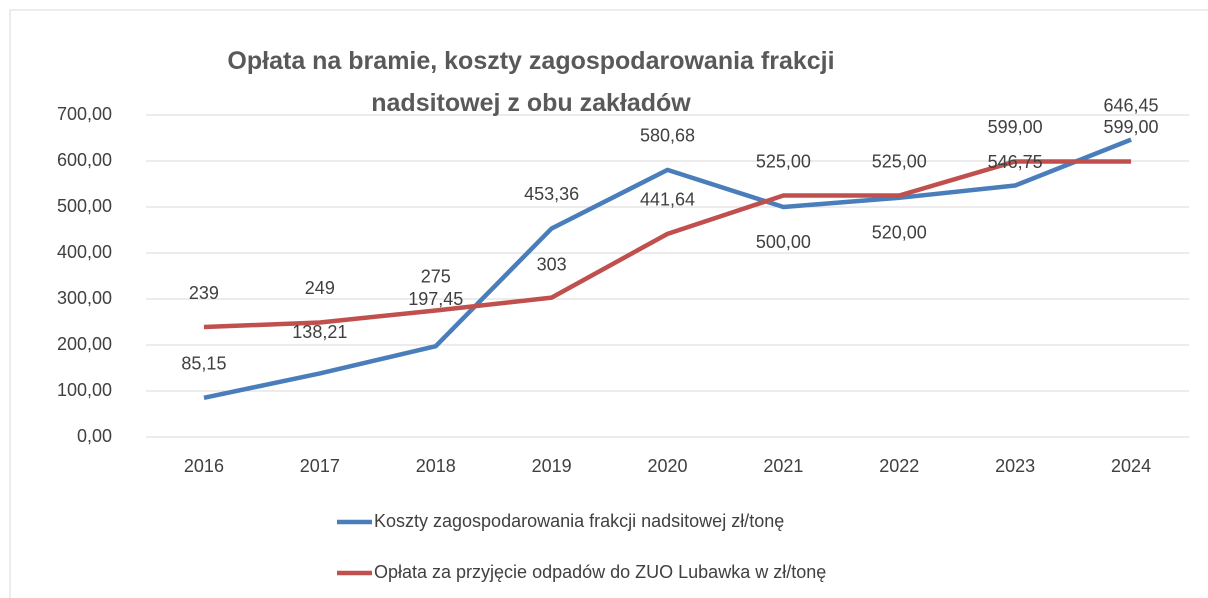  I want to click on x-tick-label: 2022, so click(899, 466).